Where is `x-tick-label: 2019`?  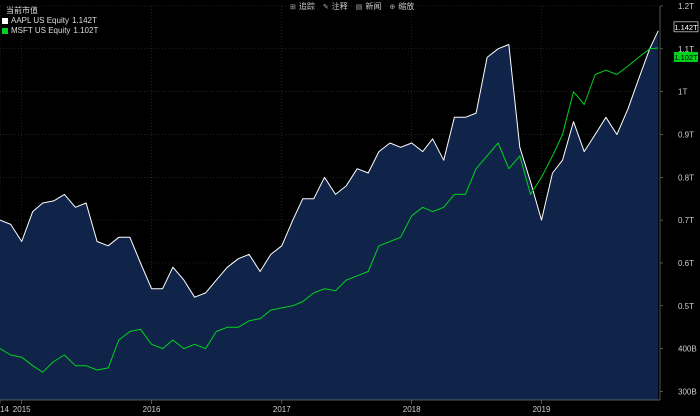 x-tick-label: 2019 is located at coordinates (542, 409).